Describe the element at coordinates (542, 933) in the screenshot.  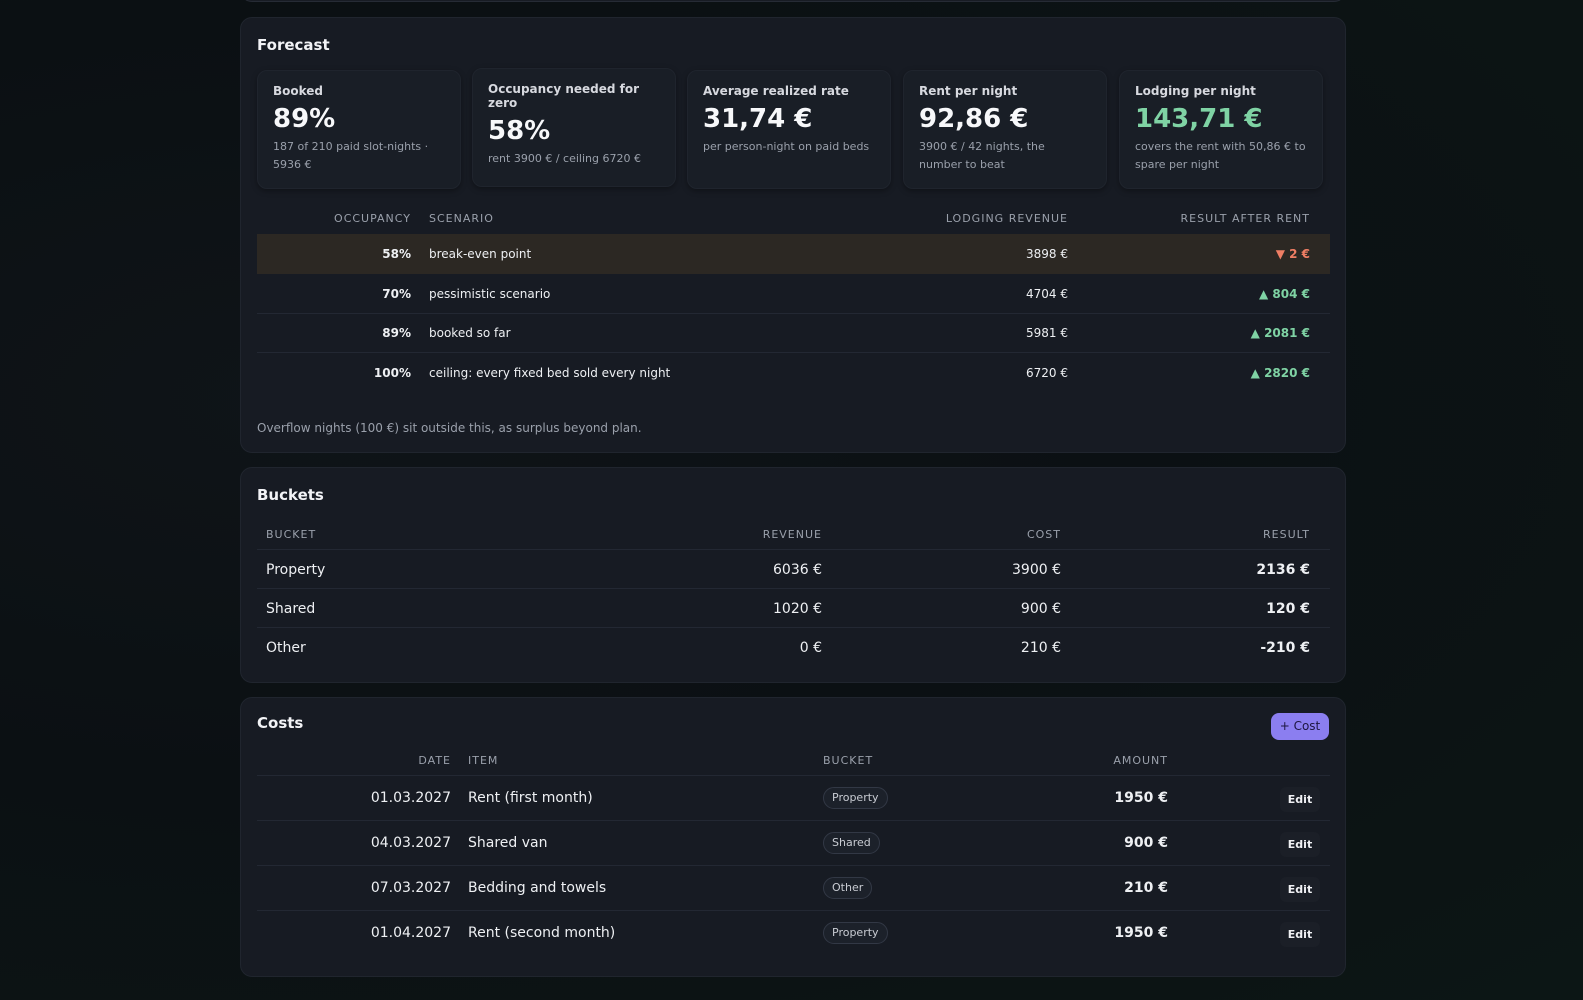
I see `cost-item: Rent (second month)` at that location.